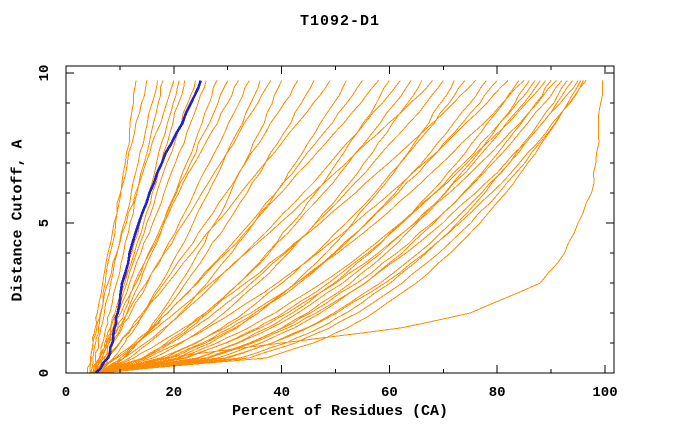 This screenshot has width=680, height=440. What do you see at coordinates (45, 223) in the screenshot?
I see `y-tick-label: 5` at bounding box center [45, 223].